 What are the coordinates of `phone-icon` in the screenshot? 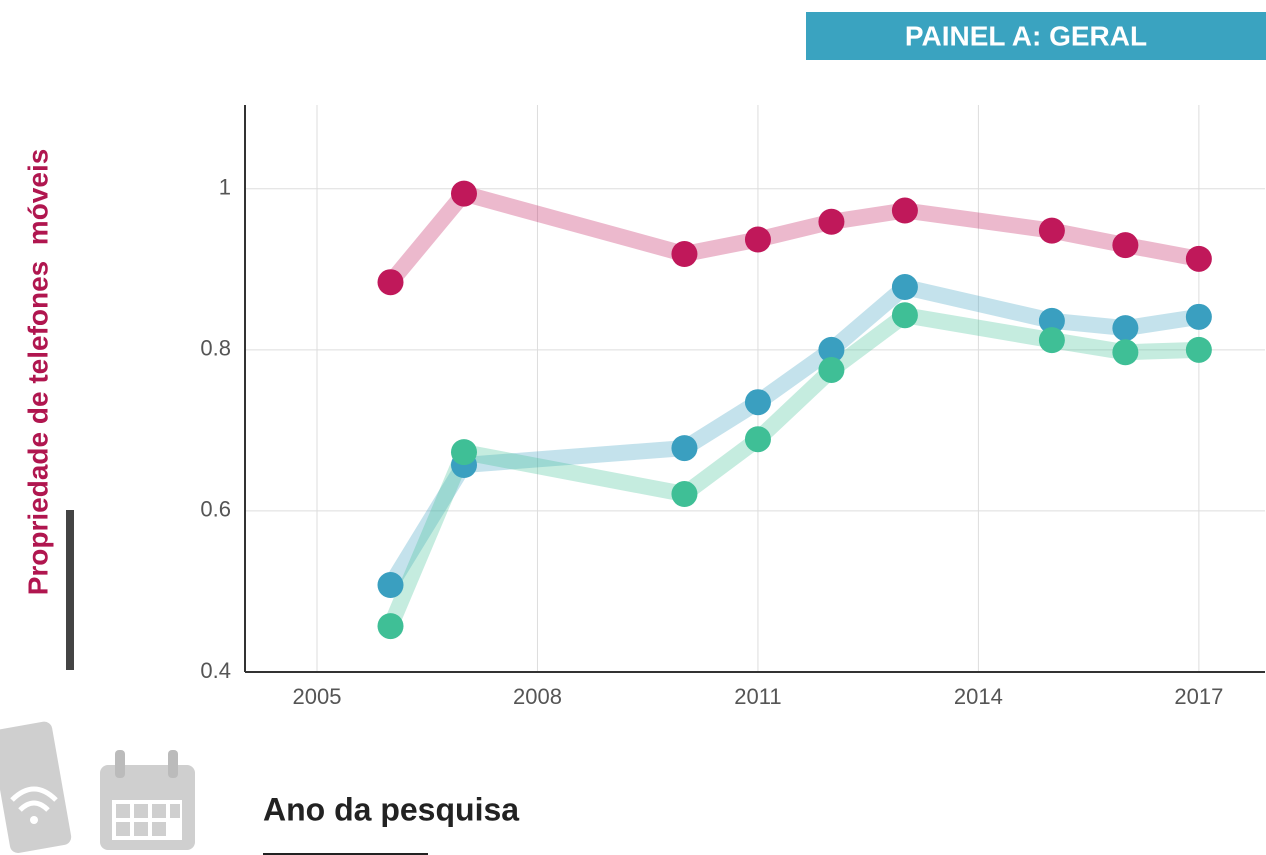 It's located at (36, 787).